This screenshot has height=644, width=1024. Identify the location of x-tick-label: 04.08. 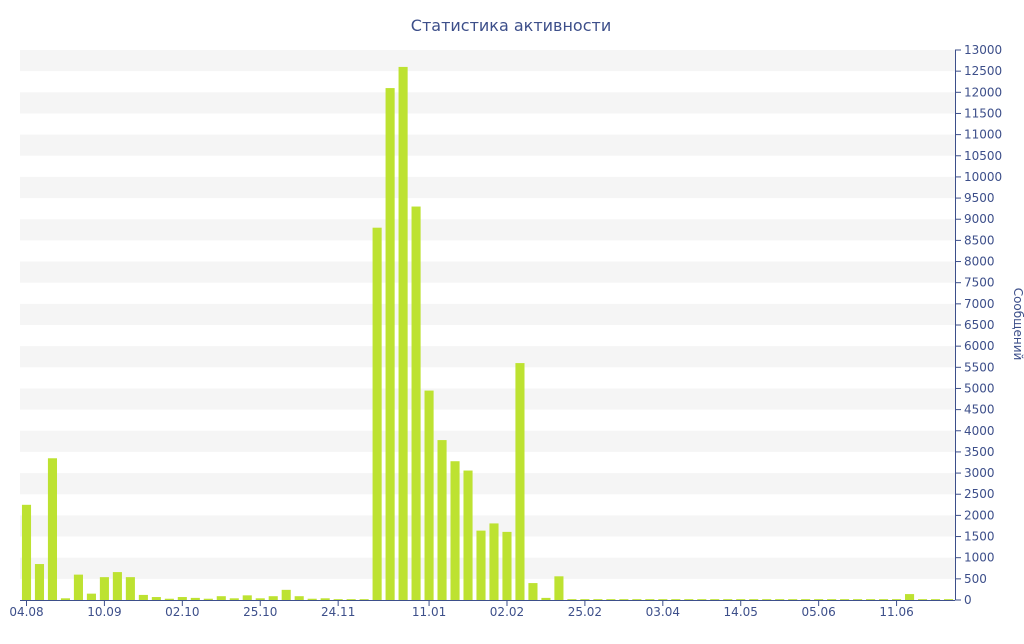
(26, 612).